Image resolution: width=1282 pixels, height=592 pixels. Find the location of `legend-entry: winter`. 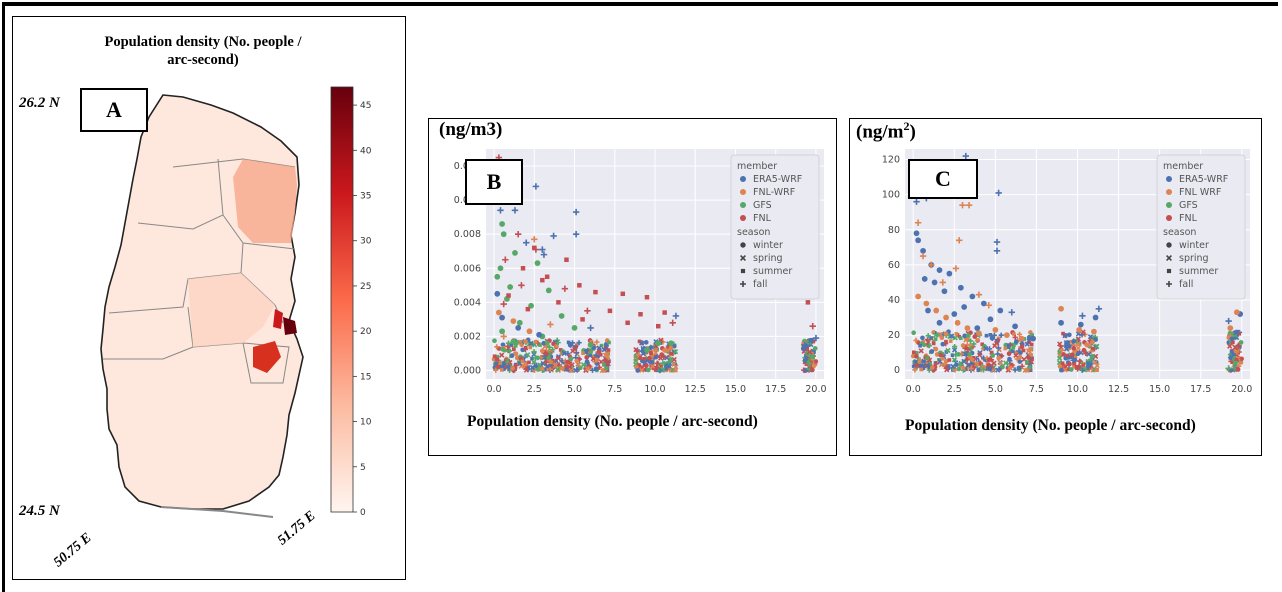

legend-entry: winter is located at coordinates (1194, 245).